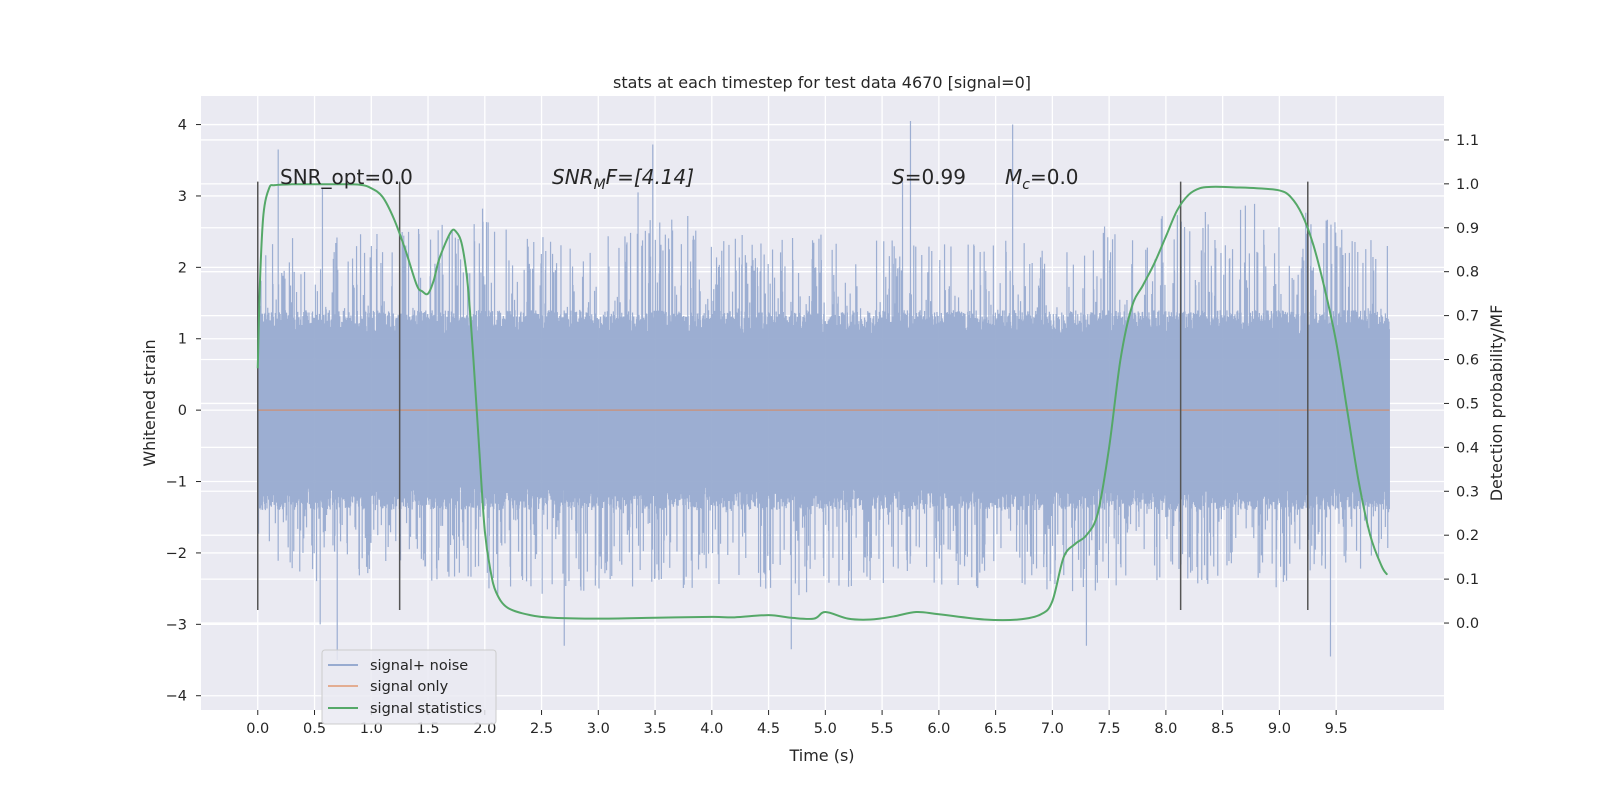 This screenshot has height=800, width=1600. What do you see at coordinates (182, 340) in the screenshot?
I see `y-tick-label: 1` at bounding box center [182, 340].